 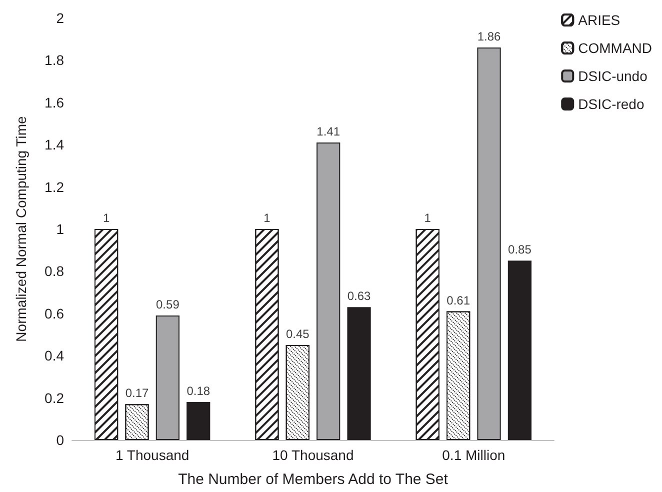 What do you see at coordinates (54, 271) in the screenshot?
I see `y-tick-label: 0.8` at bounding box center [54, 271].